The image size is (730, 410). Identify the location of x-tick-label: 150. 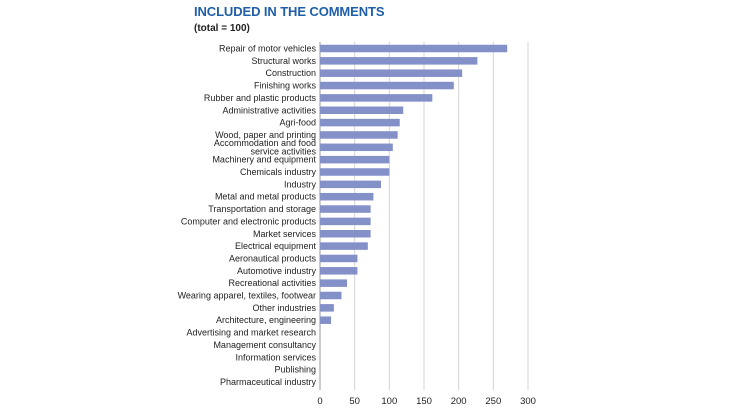
(424, 401).